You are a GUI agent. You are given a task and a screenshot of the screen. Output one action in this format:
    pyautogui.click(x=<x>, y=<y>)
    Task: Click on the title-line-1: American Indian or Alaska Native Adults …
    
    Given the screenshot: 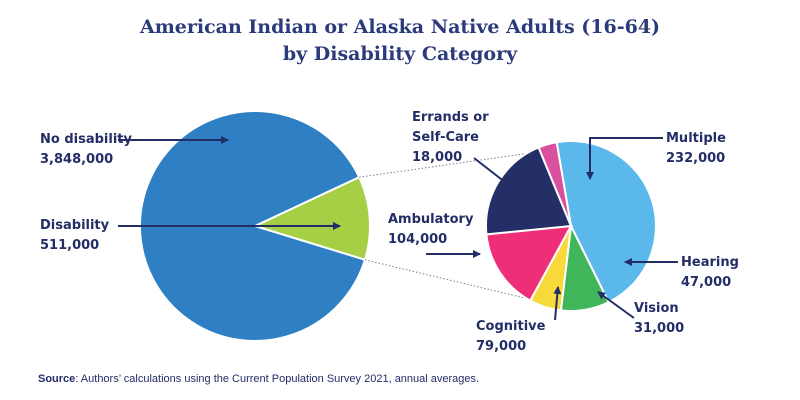 What is the action you would take?
    pyautogui.click(x=400, y=27)
    